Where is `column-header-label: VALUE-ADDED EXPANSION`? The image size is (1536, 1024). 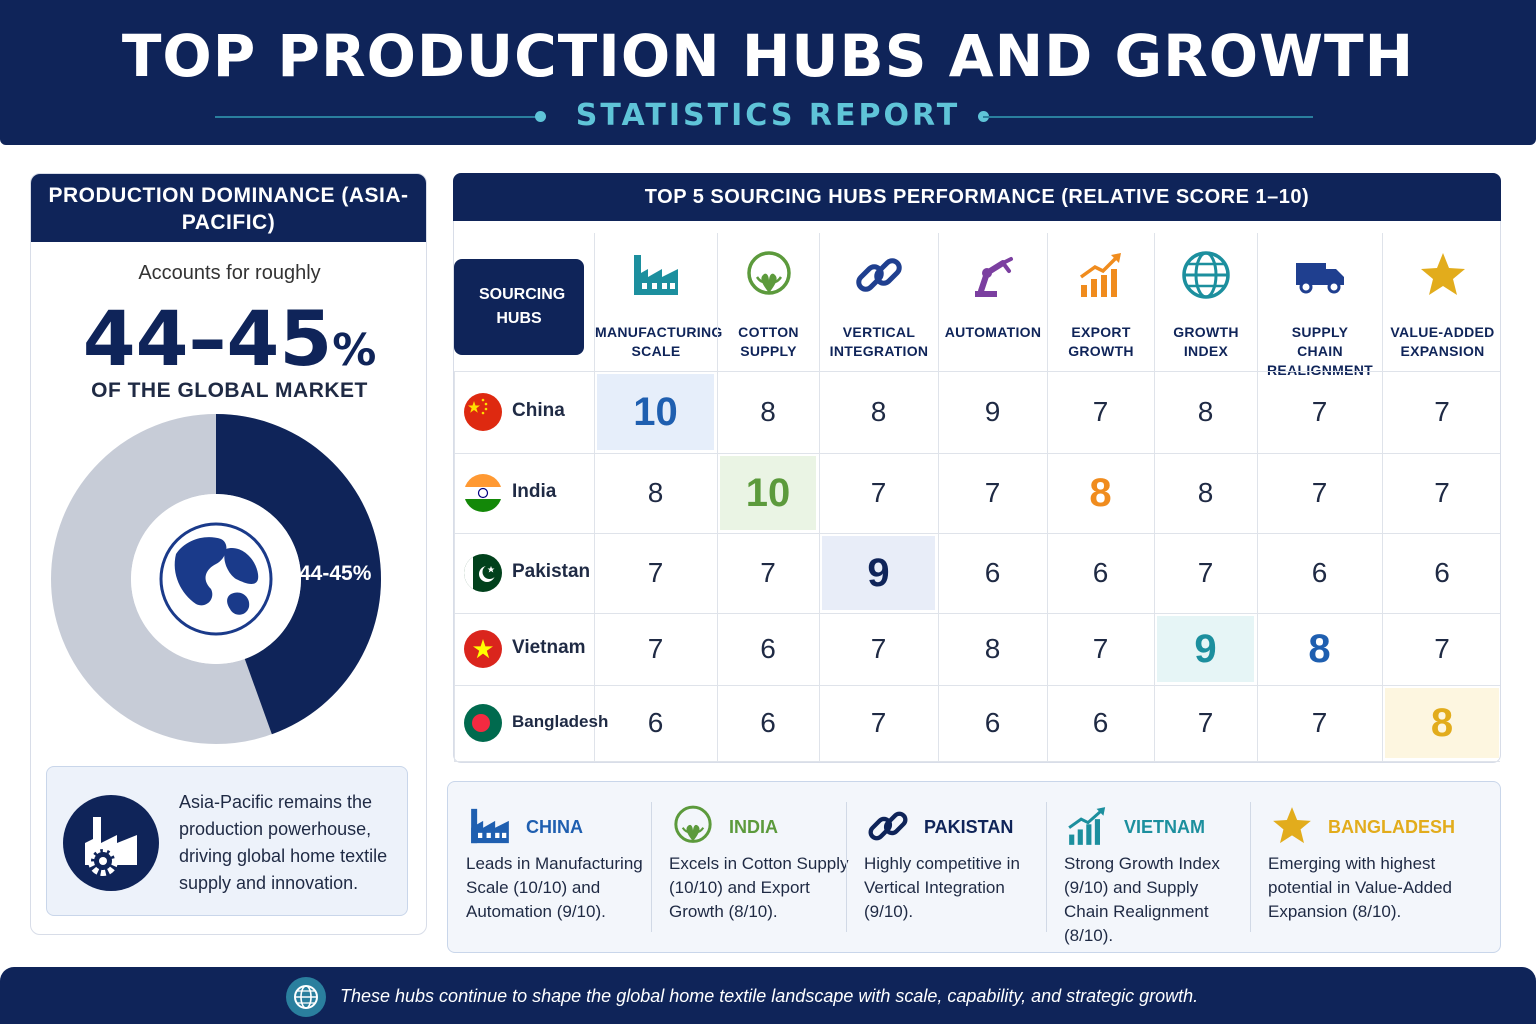
column-header-label: VALUE-ADDED EXPANSION is located at coordinates (1442, 341).